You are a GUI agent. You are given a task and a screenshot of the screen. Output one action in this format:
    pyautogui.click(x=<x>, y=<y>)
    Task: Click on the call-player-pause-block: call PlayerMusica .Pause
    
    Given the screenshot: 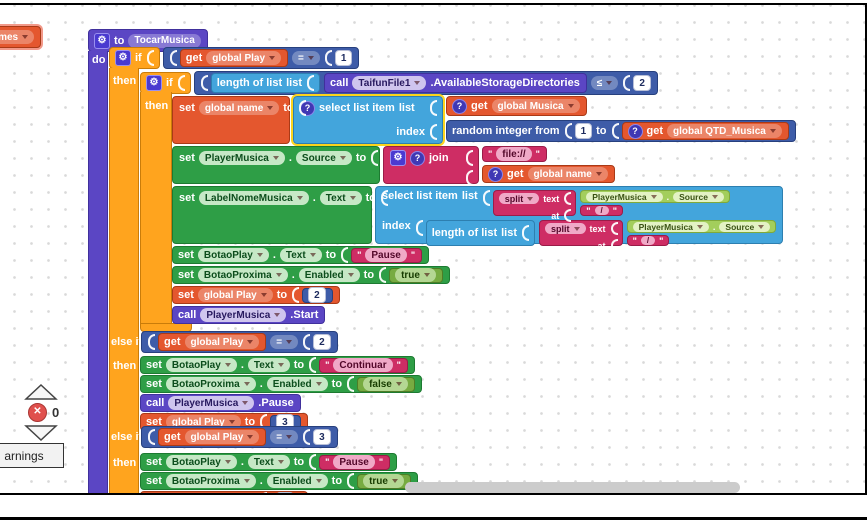 What is the action you would take?
    pyautogui.click(x=220, y=403)
    